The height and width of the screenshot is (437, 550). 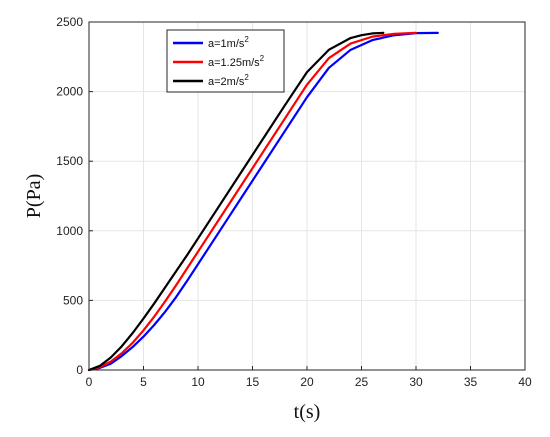 I want to click on y-axis-label: P(Pa), so click(x=34, y=196).